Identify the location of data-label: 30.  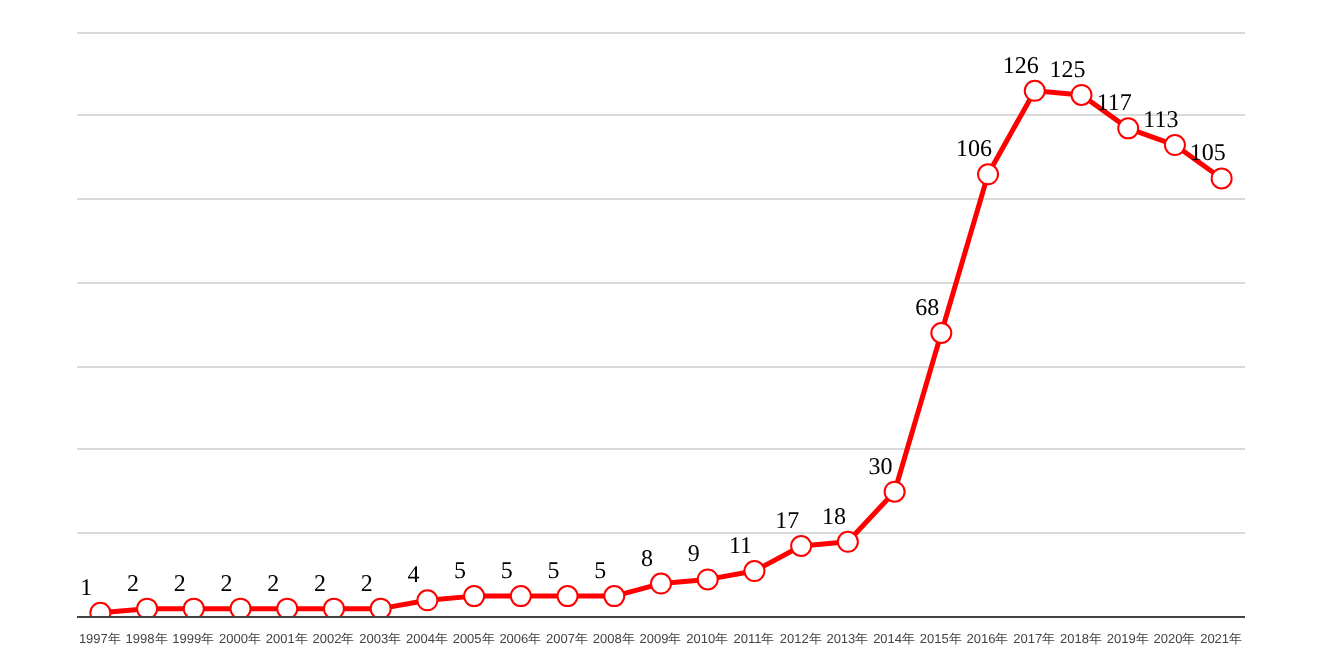
(880, 465).